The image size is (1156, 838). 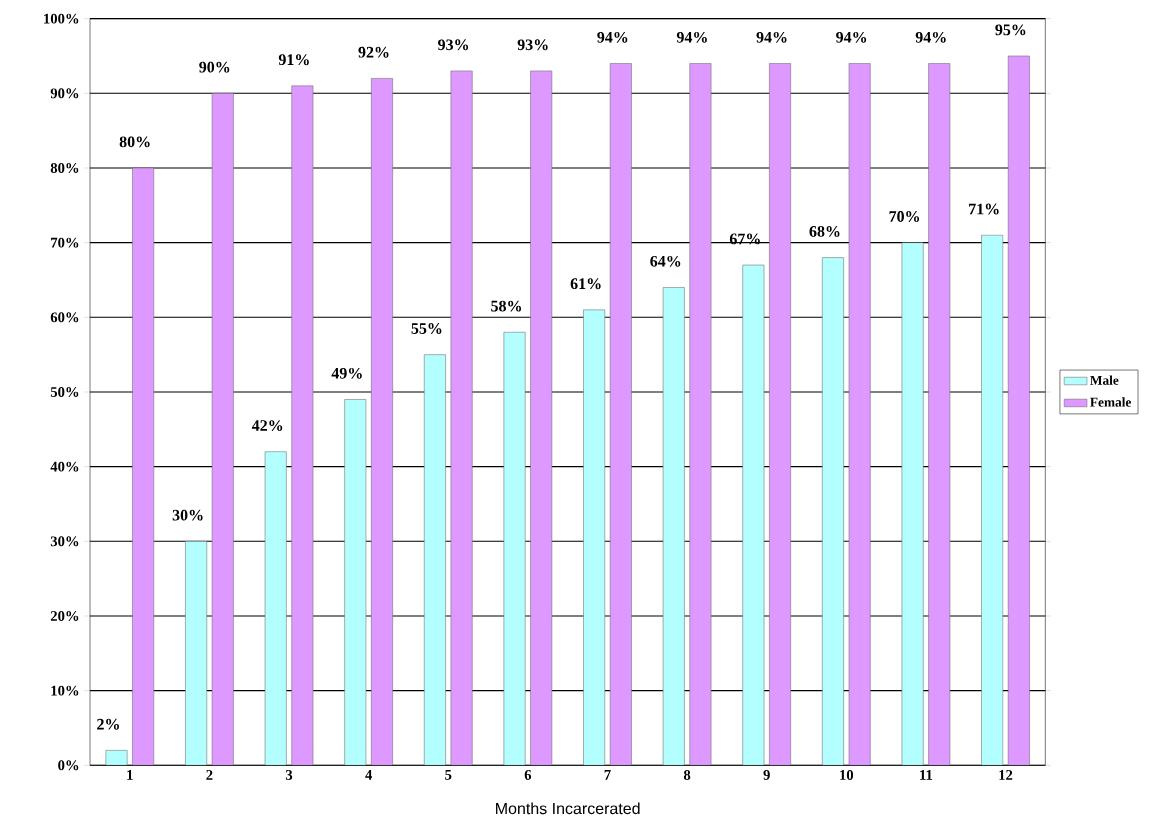 I want to click on data-label: 70%, so click(x=904, y=216).